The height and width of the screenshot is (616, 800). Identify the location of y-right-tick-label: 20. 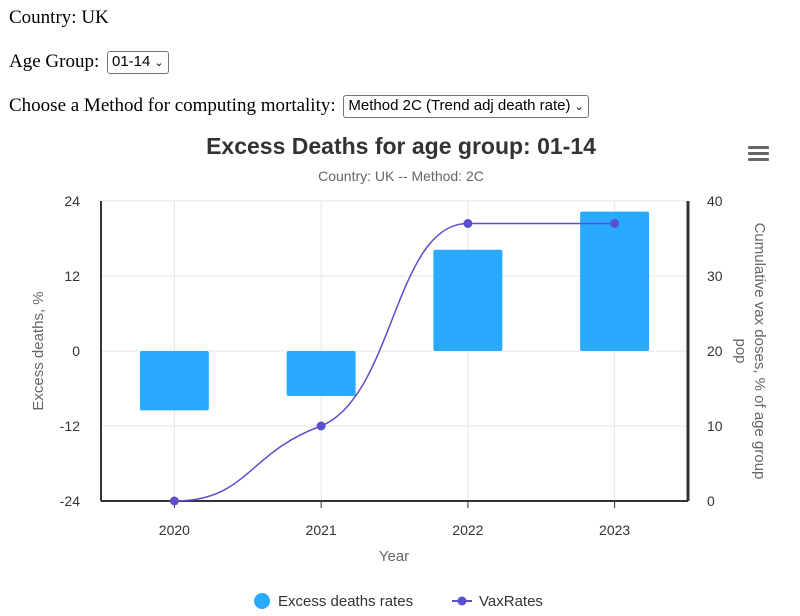
(715, 351).